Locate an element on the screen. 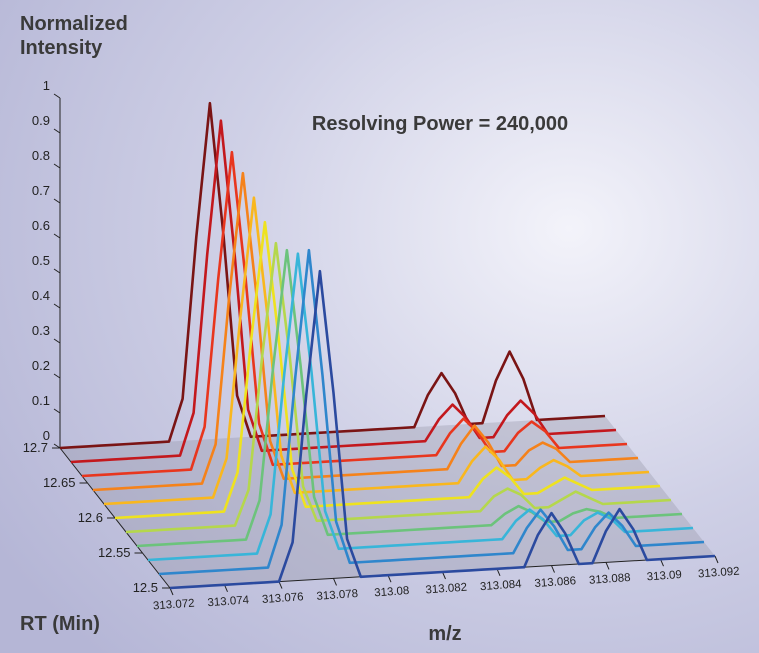  x-tick-label: 313.078 is located at coordinates (337, 595).